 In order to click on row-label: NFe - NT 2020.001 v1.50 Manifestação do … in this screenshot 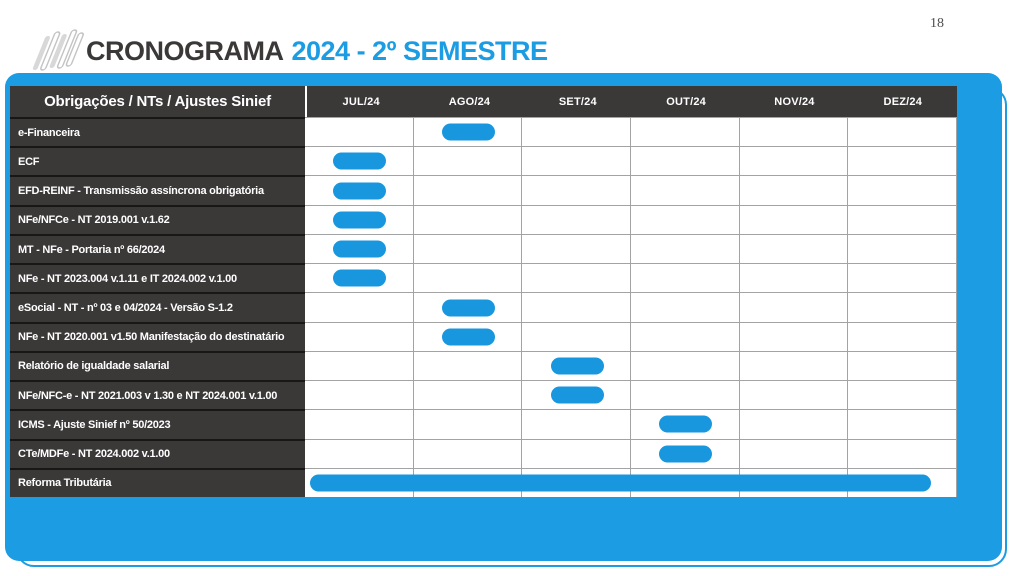, I will do `click(157, 336)`.